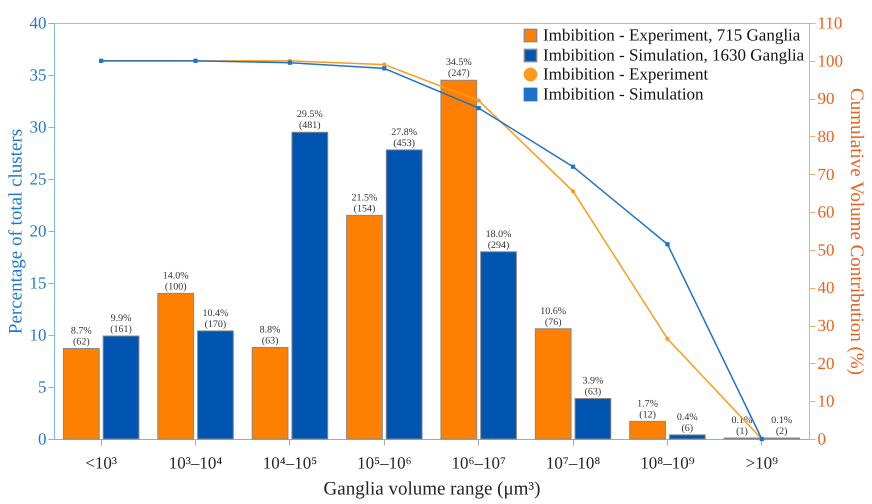 Image resolution: width=872 pixels, height=504 pixels. I want to click on y2-tick-label: 100, so click(830, 60).